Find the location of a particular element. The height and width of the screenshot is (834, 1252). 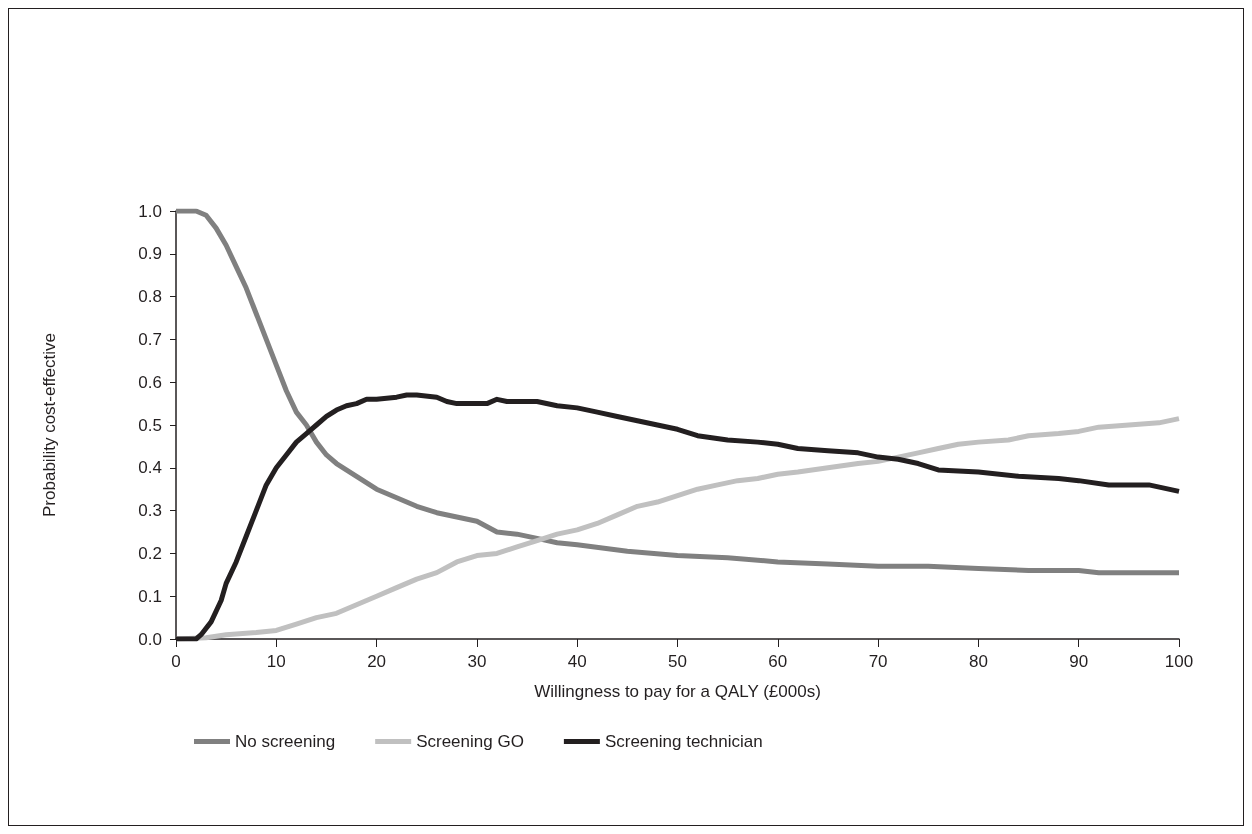

x-tick-label: 30 is located at coordinates (477, 661).